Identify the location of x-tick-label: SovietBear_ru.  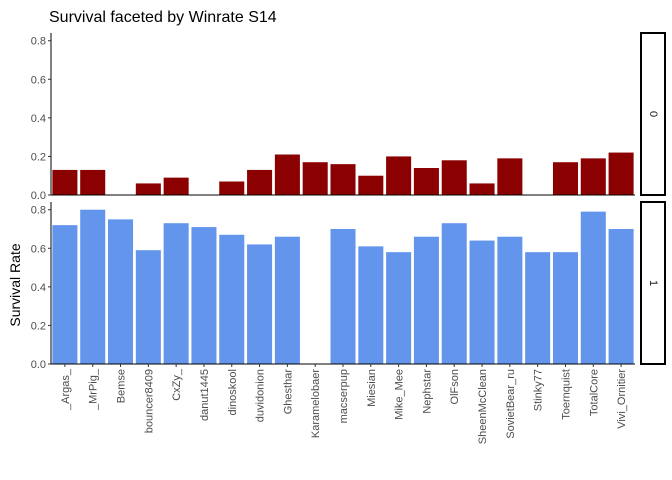
(511, 404).